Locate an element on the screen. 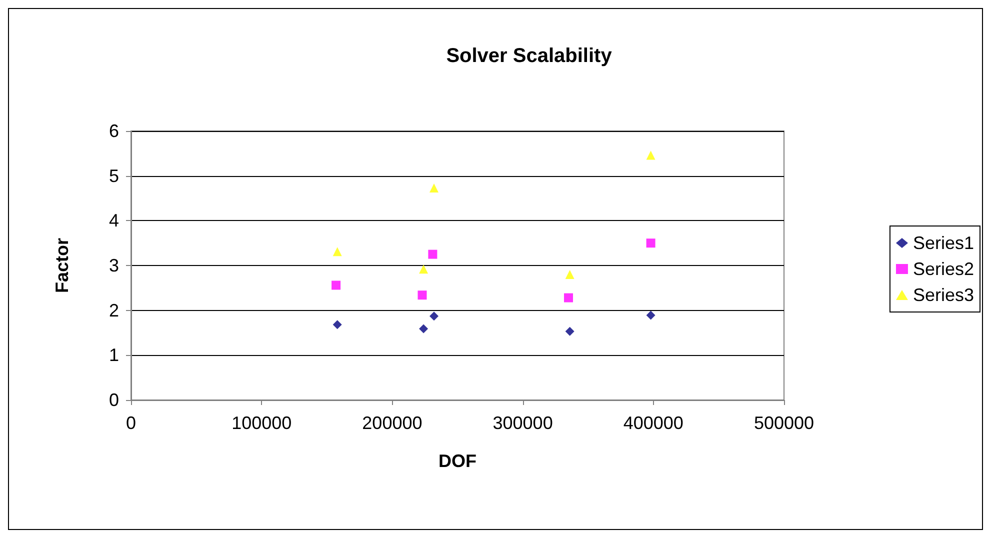  y-tick-label: 5 is located at coordinates (113, 176).